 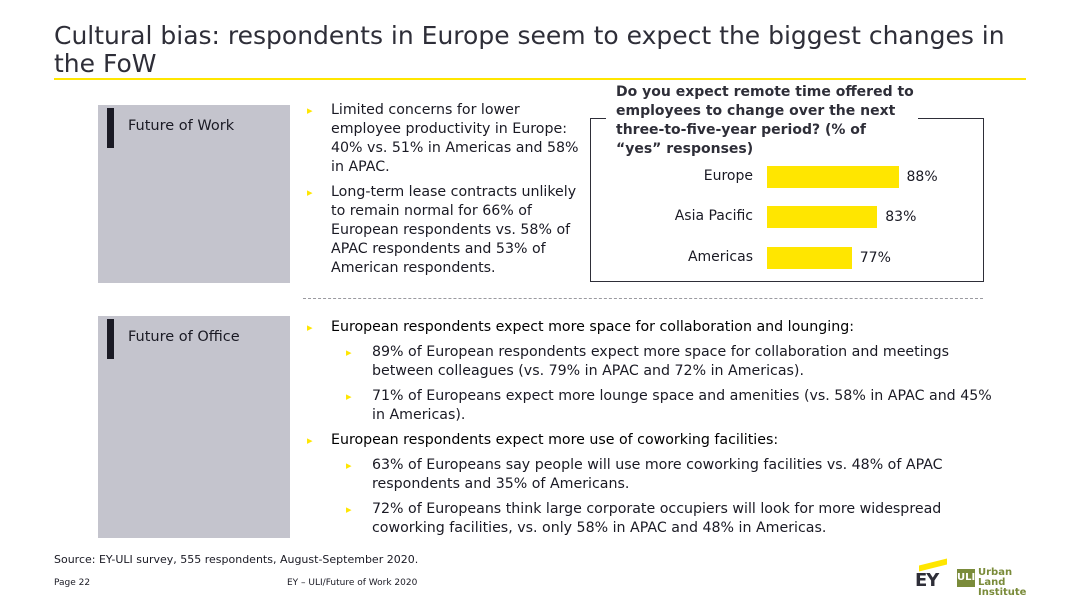 What do you see at coordinates (995, 577) in the screenshot?
I see `uli-name-line-1: Urban Land` at bounding box center [995, 577].